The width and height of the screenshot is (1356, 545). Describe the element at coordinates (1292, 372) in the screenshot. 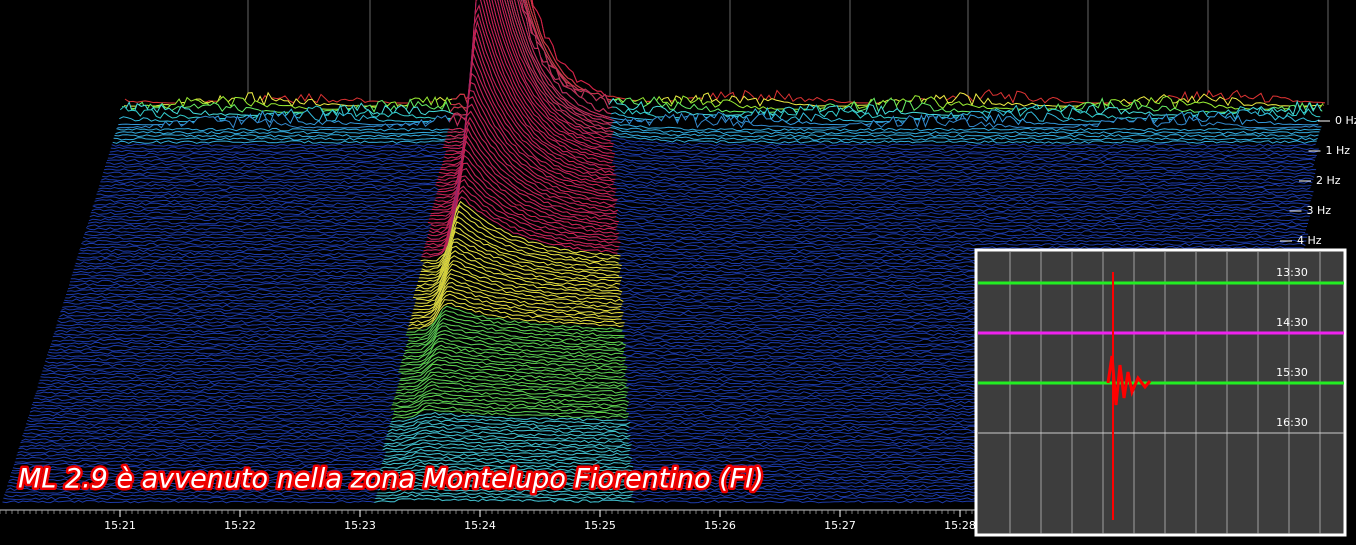

I see `inset-time-label: 15:30` at that location.